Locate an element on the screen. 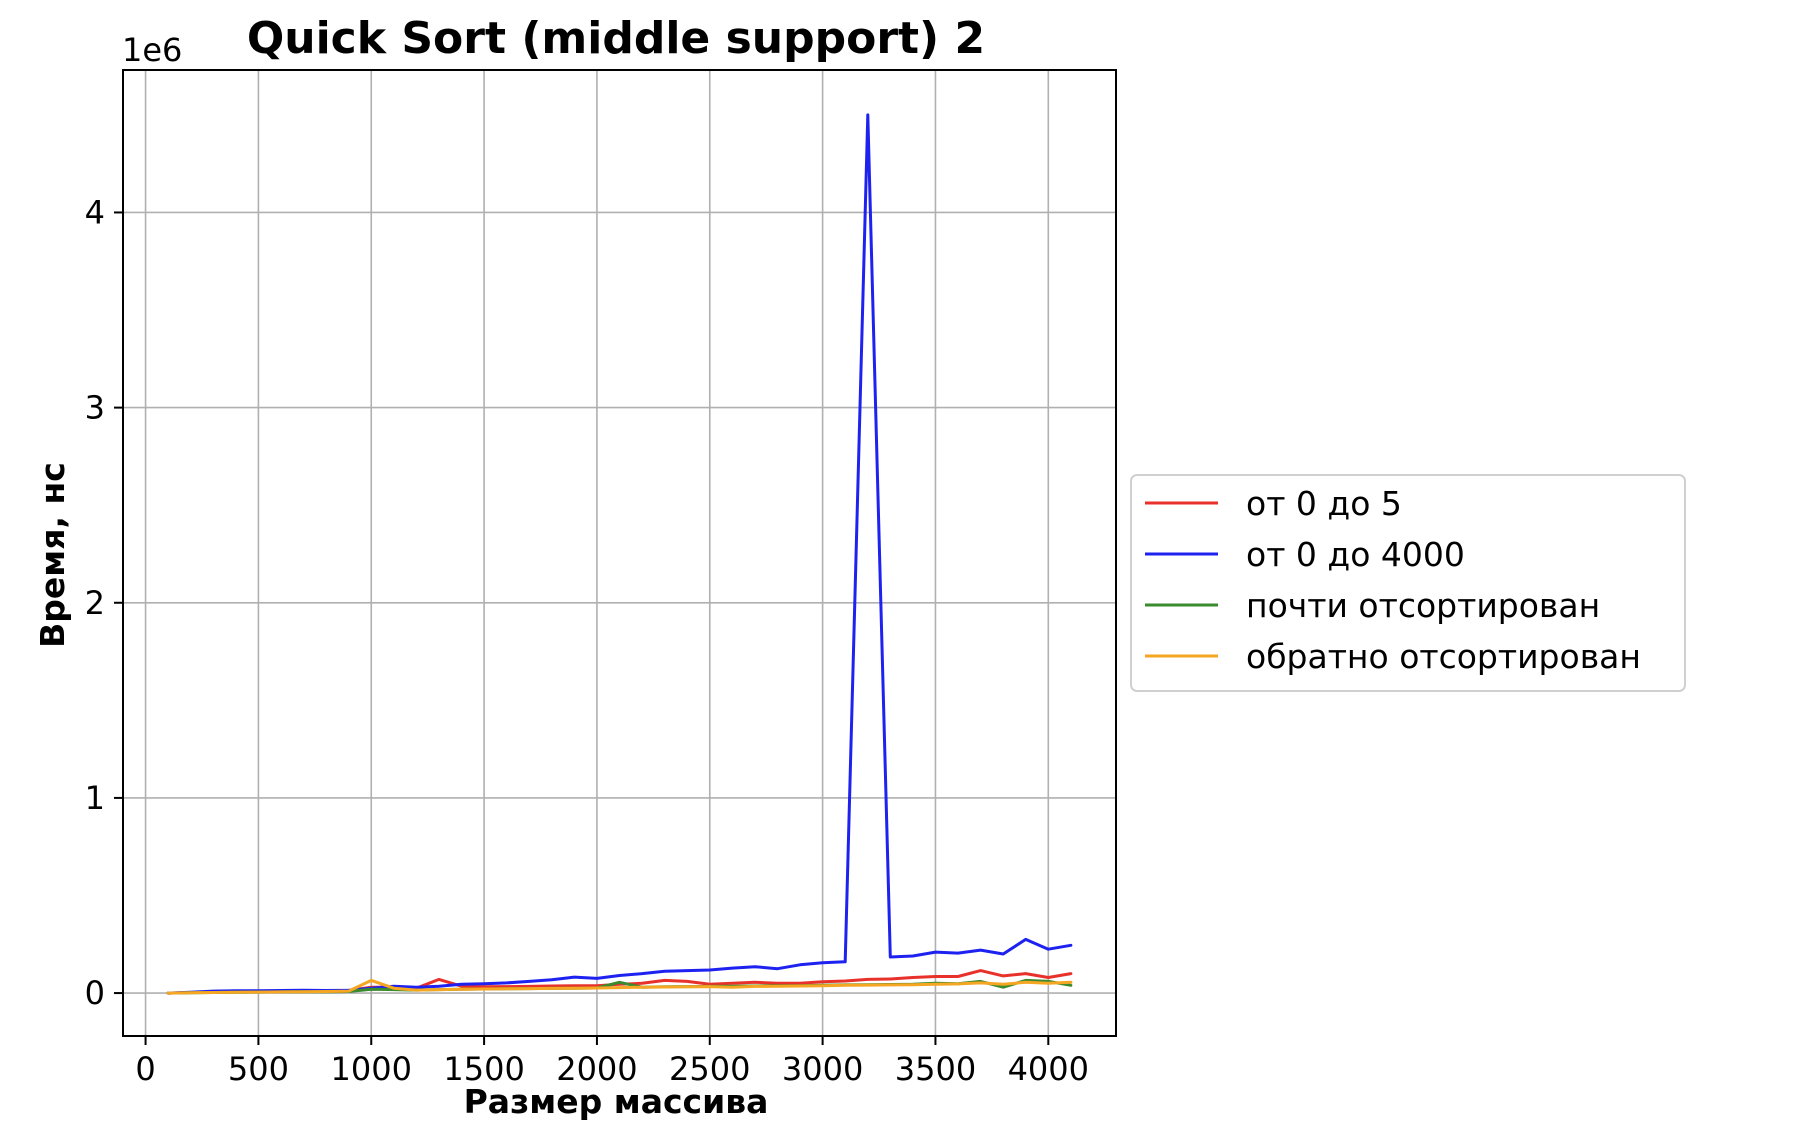 The height and width of the screenshot is (1128, 1810). y-tick-label: 4 is located at coordinates (95, 212).